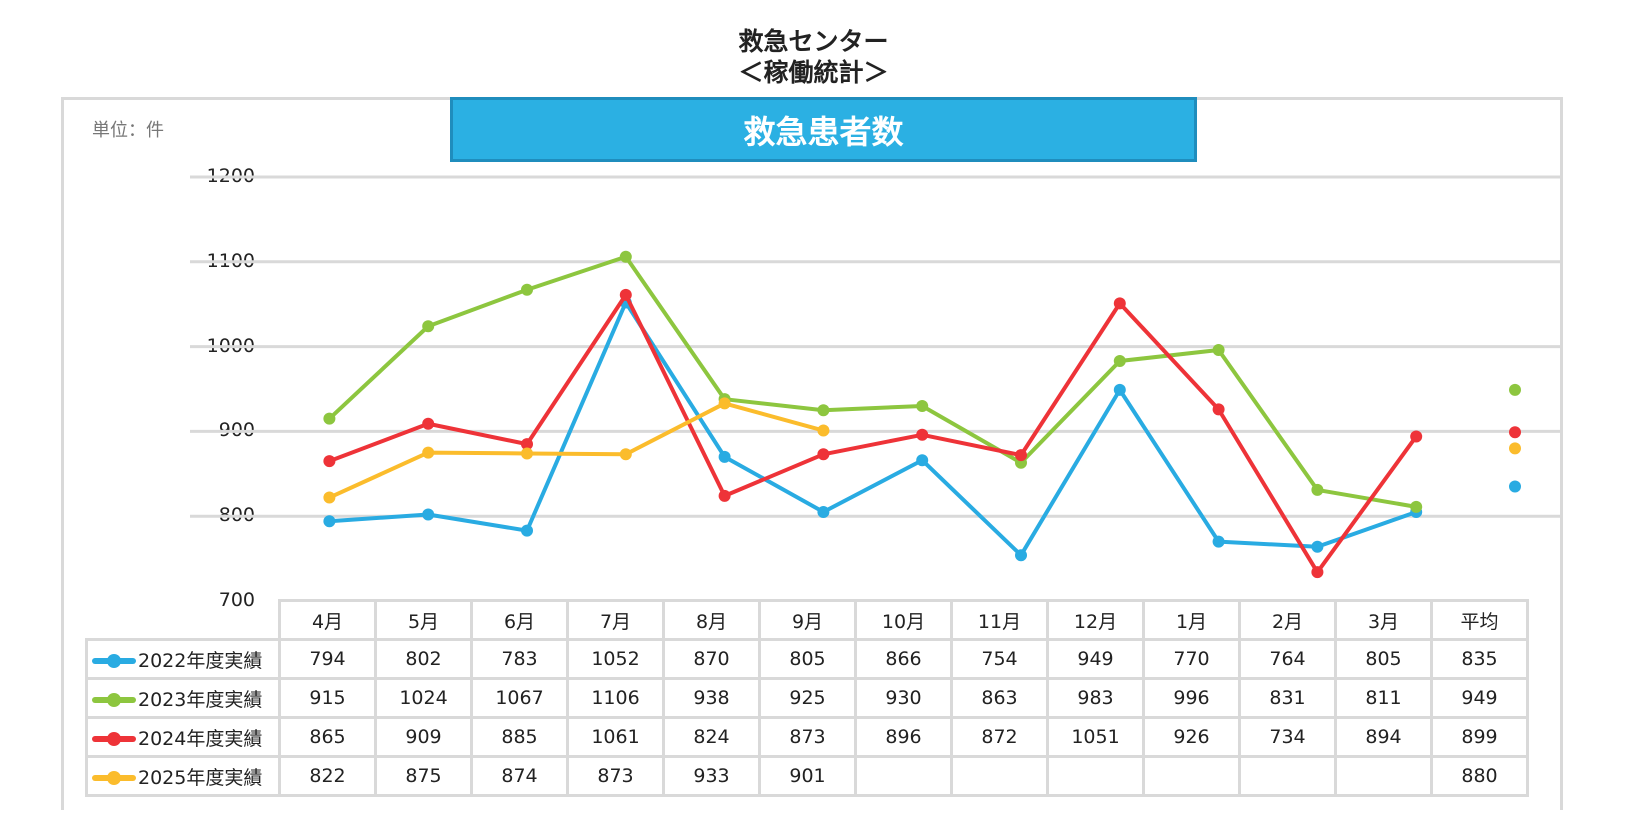 The width and height of the screenshot is (1627, 837). I want to click on table-cell: 870, so click(711, 659).